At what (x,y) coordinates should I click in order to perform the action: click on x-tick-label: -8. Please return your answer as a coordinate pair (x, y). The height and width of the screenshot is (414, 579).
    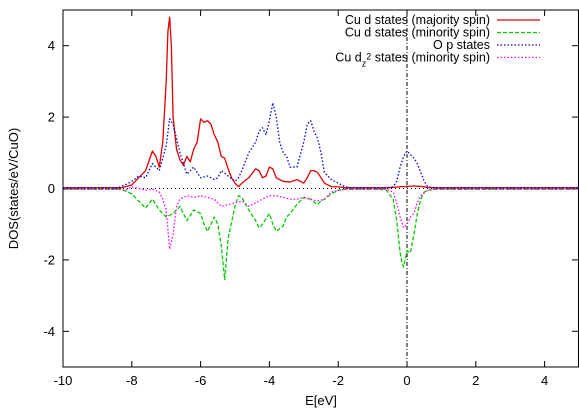
    Looking at the image, I should click on (132, 380).